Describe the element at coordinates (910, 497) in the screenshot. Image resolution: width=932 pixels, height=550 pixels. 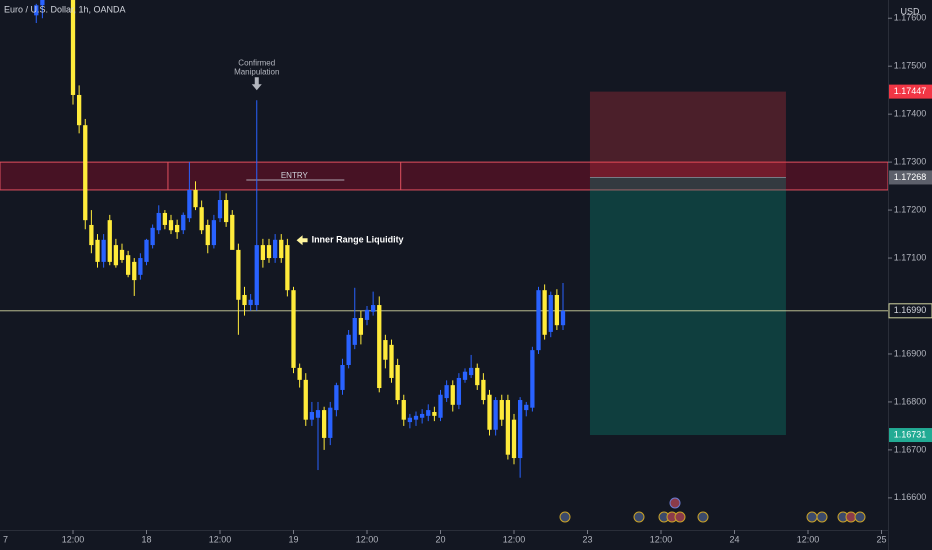
I see `y-tick-label: 1.16600` at that location.